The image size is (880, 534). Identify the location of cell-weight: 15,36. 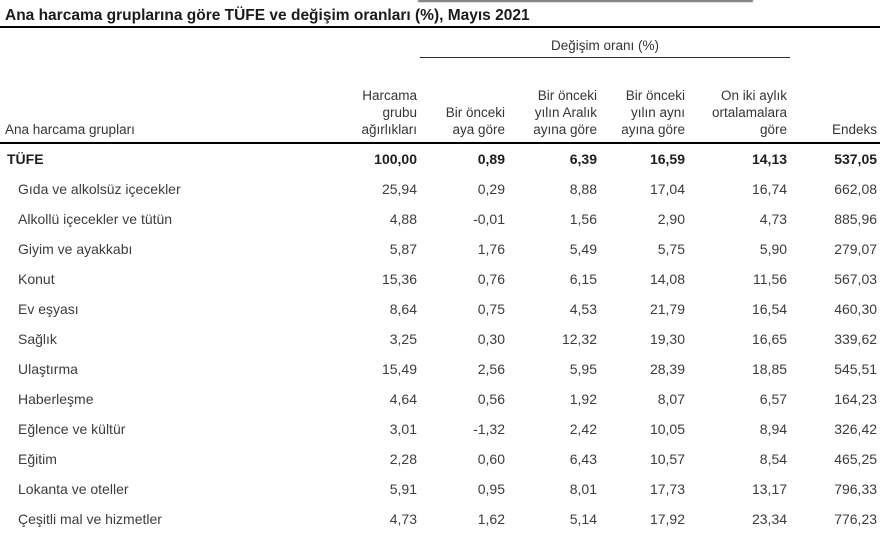
(399, 279).